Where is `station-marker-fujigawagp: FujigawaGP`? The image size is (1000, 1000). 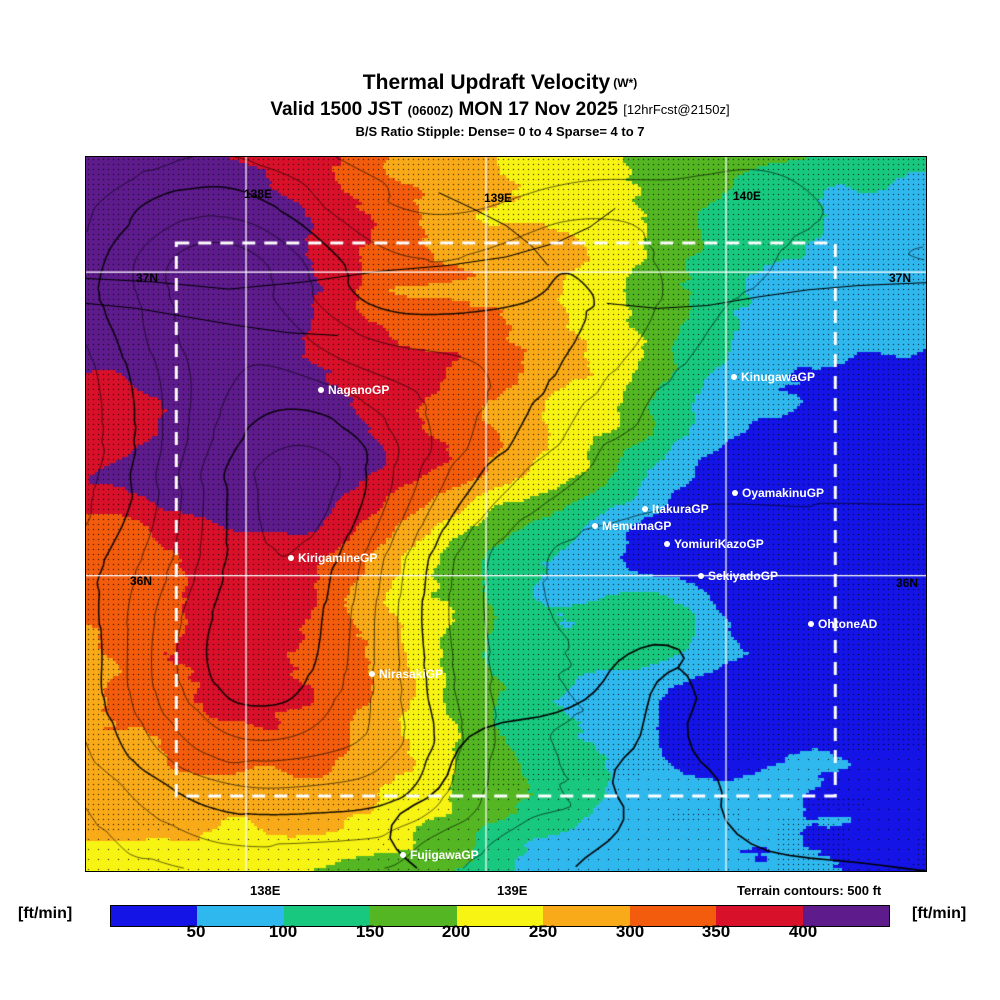 station-marker-fujigawagp: FujigawaGP is located at coordinates (439, 854).